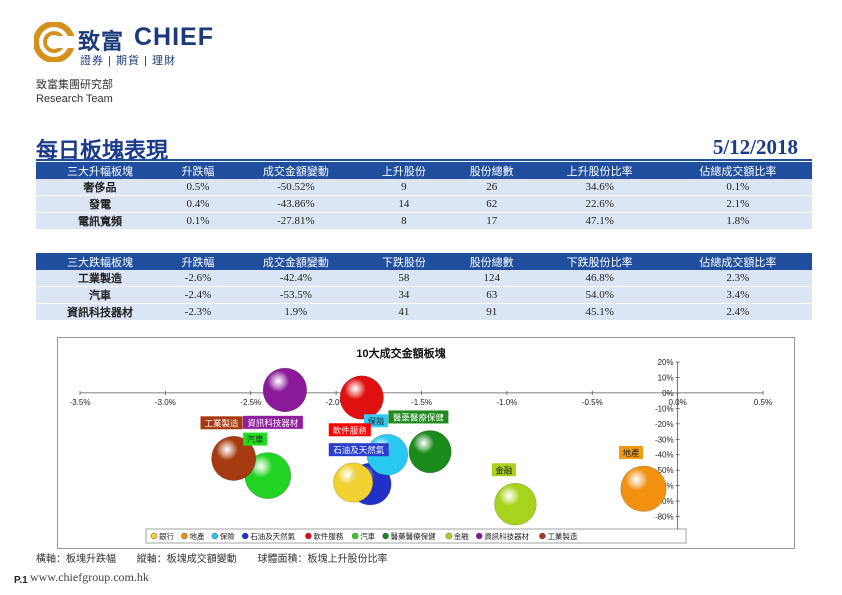 The width and height of the screenshot is (842, 595). Describe the element at coordinates (198, 295) in the screenshot. I see `table-cell: -2.4%` at that location.